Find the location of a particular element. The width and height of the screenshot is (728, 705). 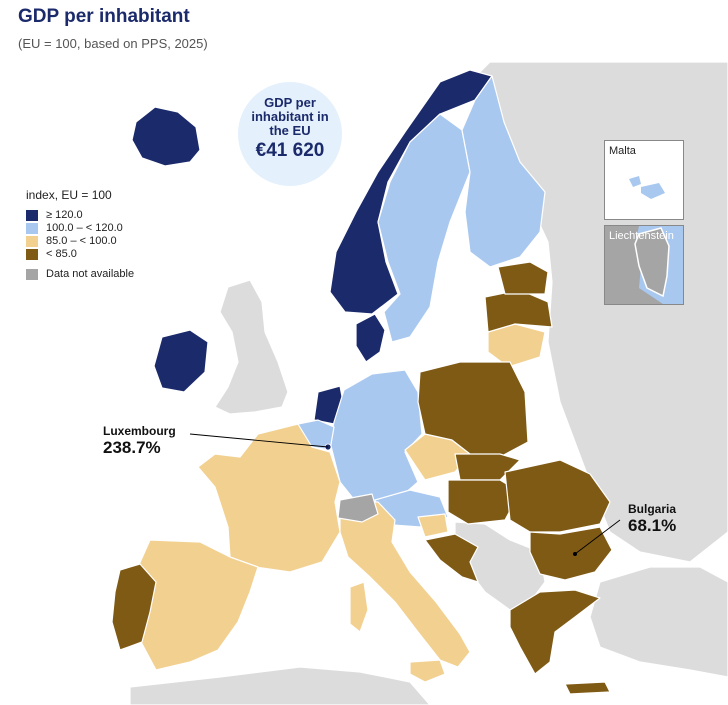

germany is located at coordinates (376, 438).